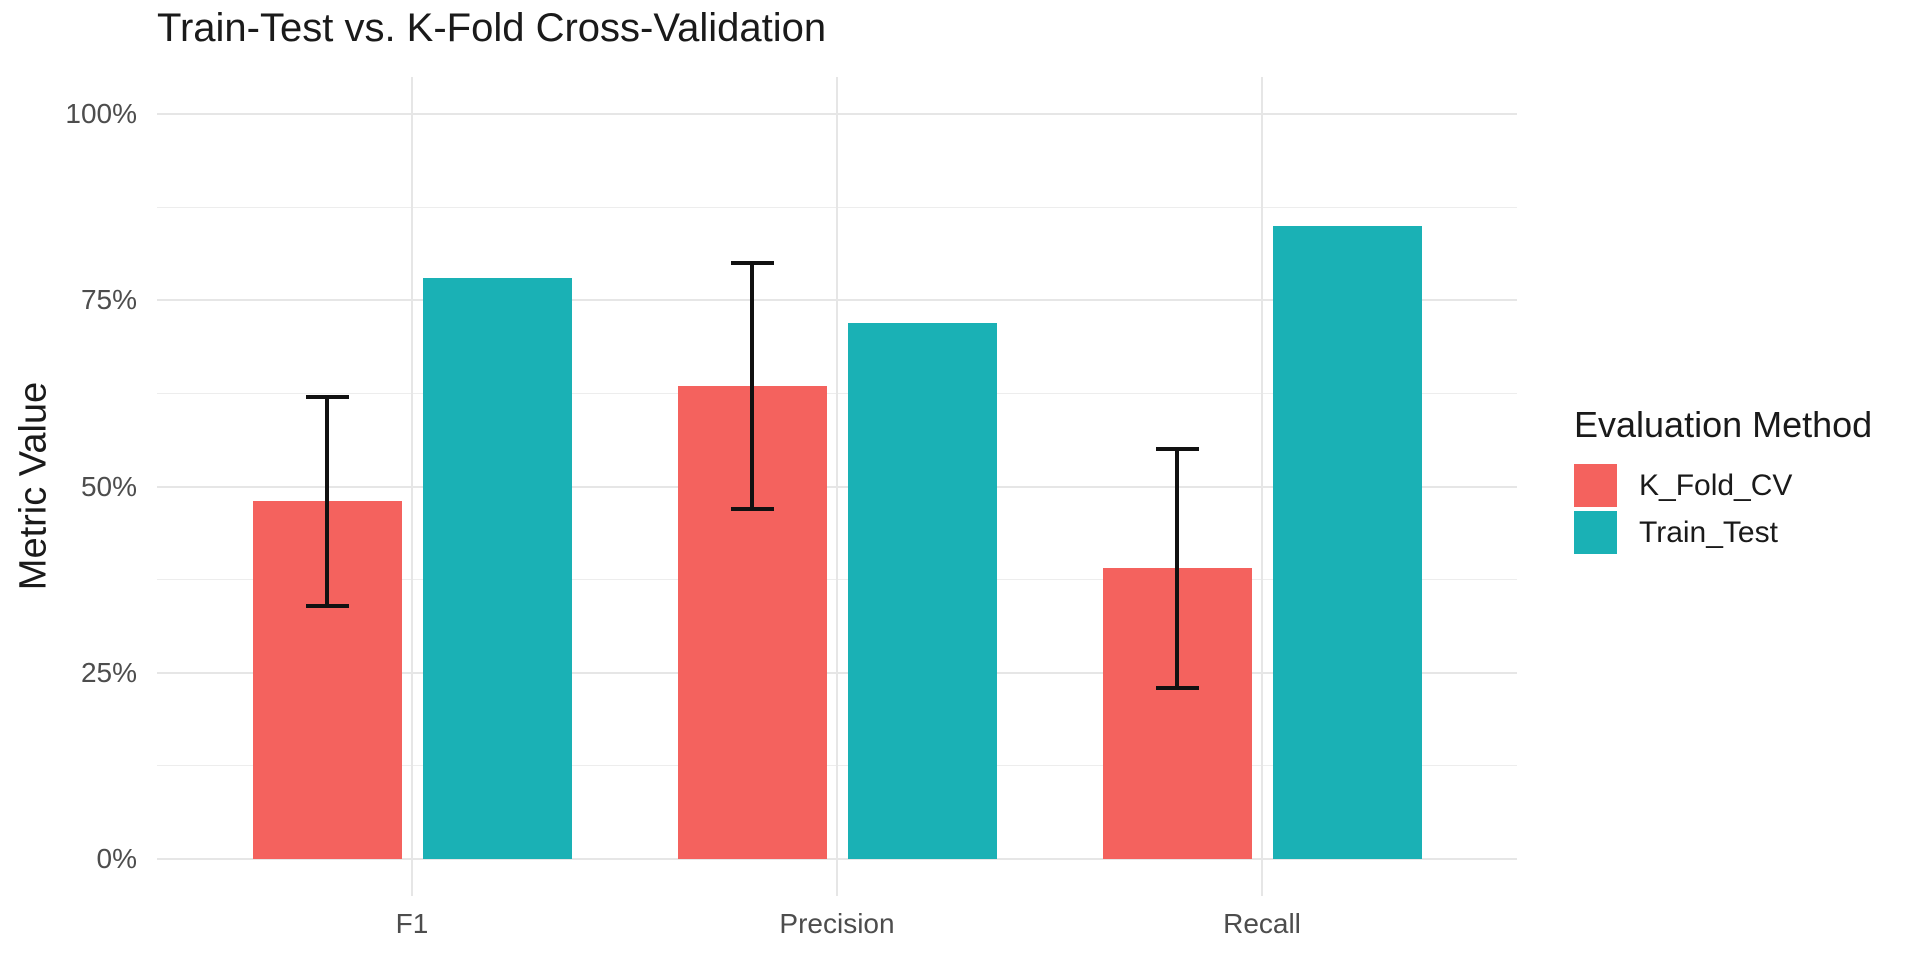 Image resolution: width=1920 pixels, height=960 pixels. I want to click on bar-train_test-precision, so click(922, 590).